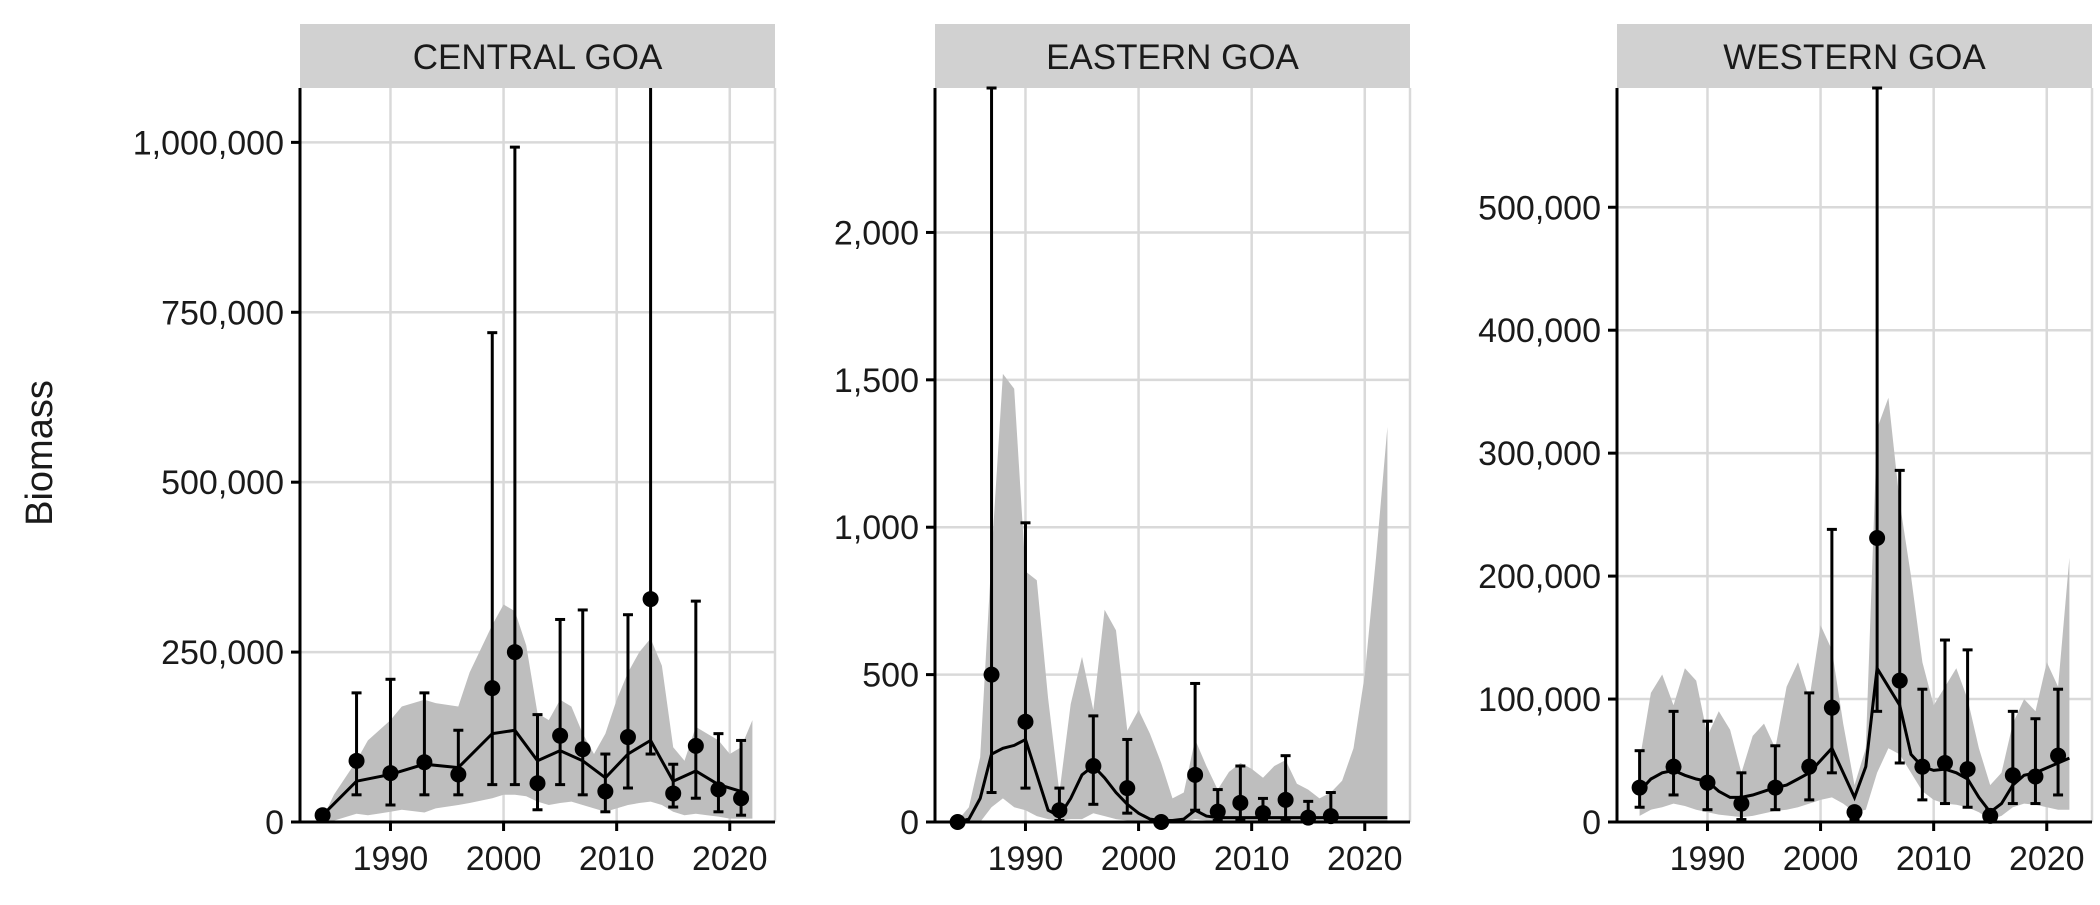  What do you see at coordinates (222, 313) in the screenshot?
I see `y-tick-label: 750,000` at bounding box center [222, 313].